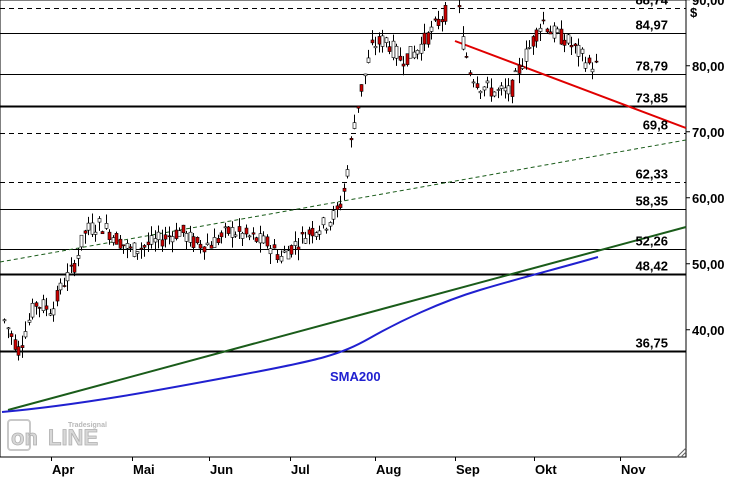 The width and height of the screenshot is (750, 480). I want to click on y-axis: 40,00 50,00 60,00 70,00 80,00 90,00, so click(705, 169).